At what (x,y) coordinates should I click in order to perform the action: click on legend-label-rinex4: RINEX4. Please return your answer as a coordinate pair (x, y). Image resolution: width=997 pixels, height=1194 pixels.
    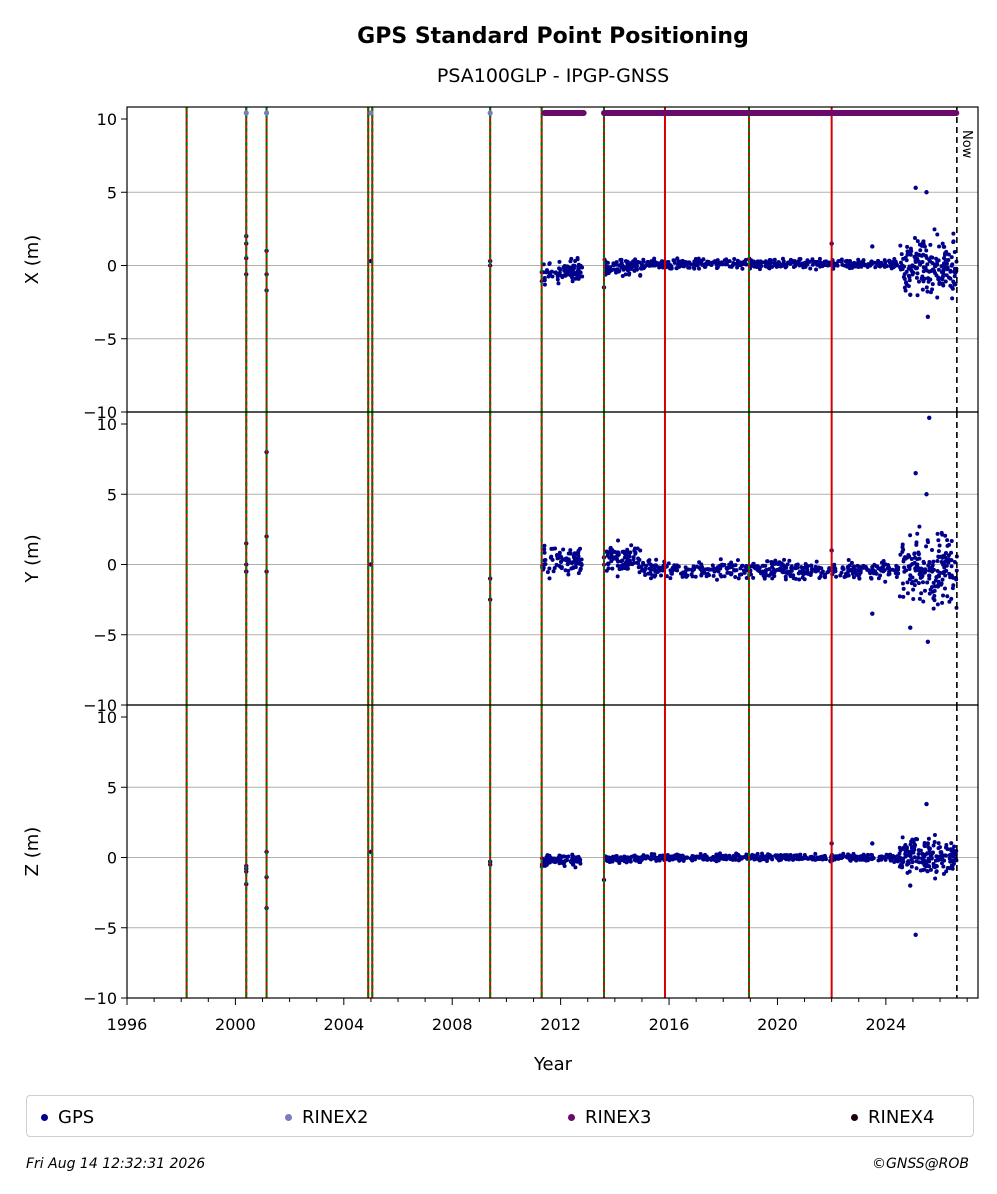
    Looking at the image, I should click on (901, 1117).